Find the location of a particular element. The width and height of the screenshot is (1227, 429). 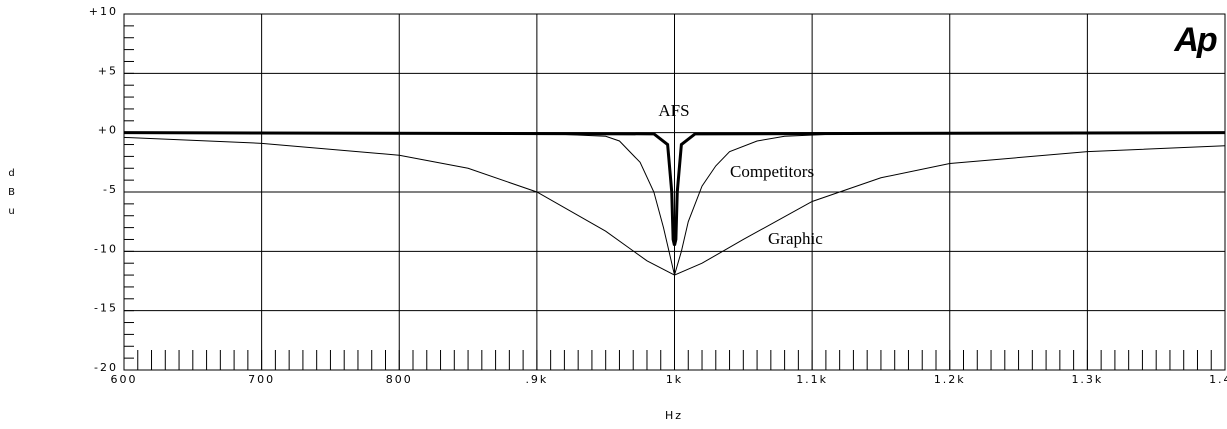

x-tick-label: 700 is located at coordinates (261, 379).